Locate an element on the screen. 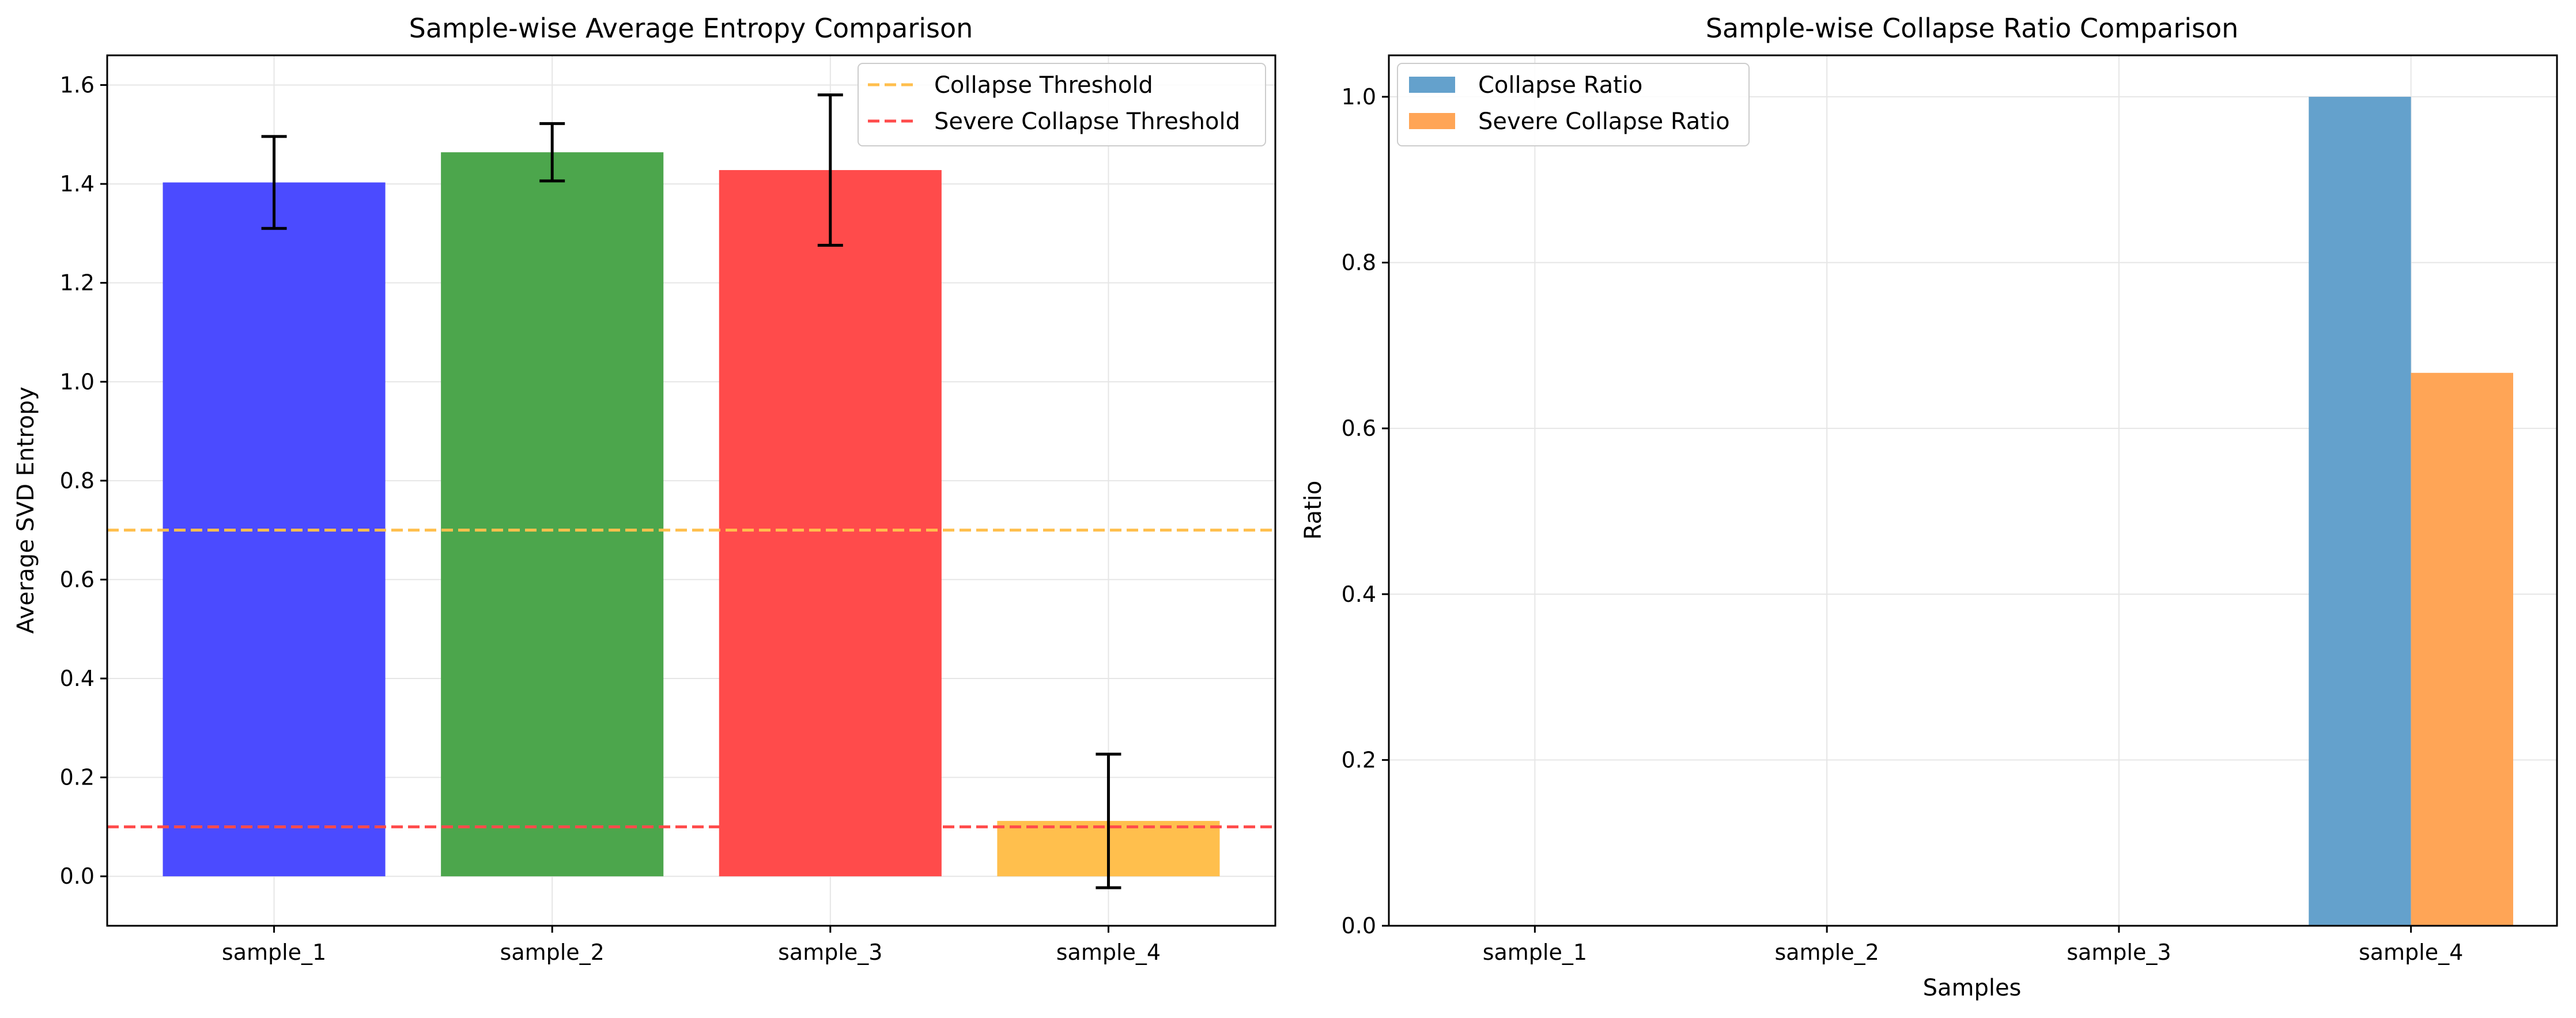 The height and width of the screenshot is (1018, 2576). legend-label: Collapse Threshold is located at coordinates (1043, 85).